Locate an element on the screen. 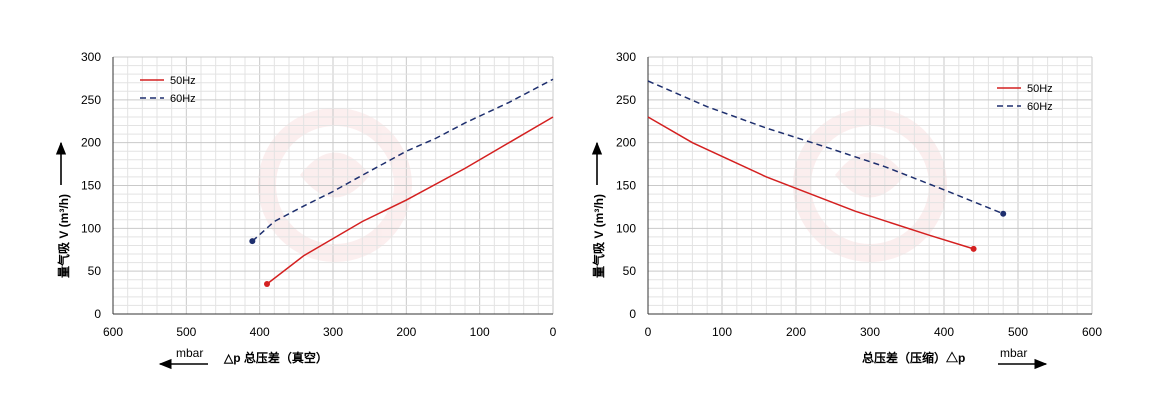  x-axis-title: mbar △p 总压差（真空） is located at coordinates (243, 358).